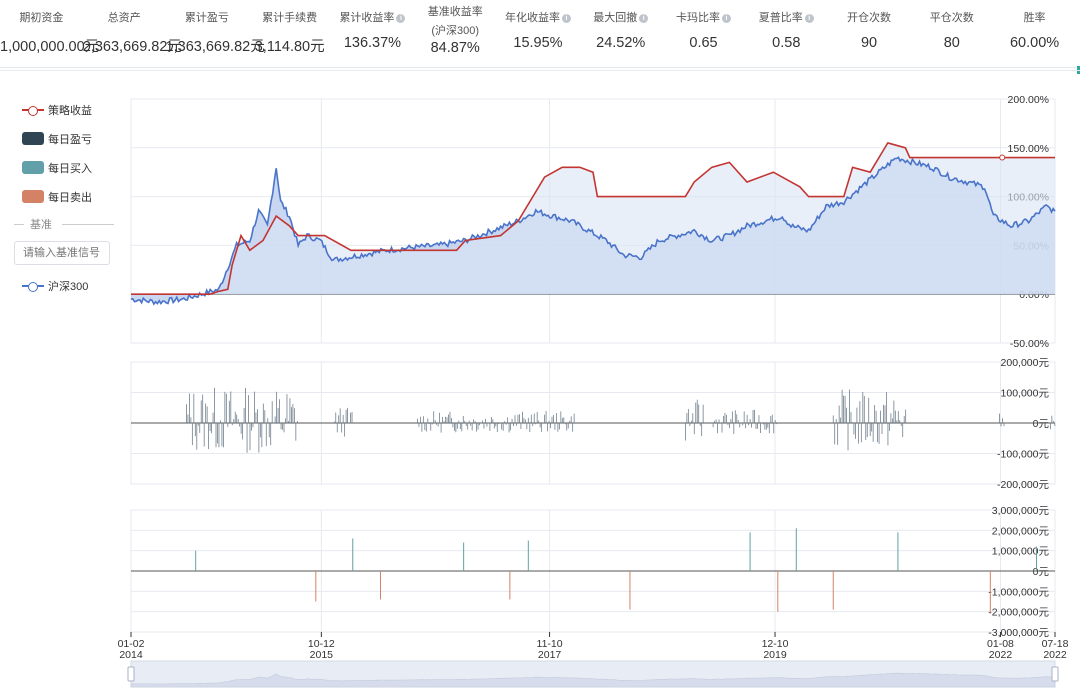 The width and height of the screenshot is (1080, 692). I want to click on stat-label: 胜率, so click(1034, 18).